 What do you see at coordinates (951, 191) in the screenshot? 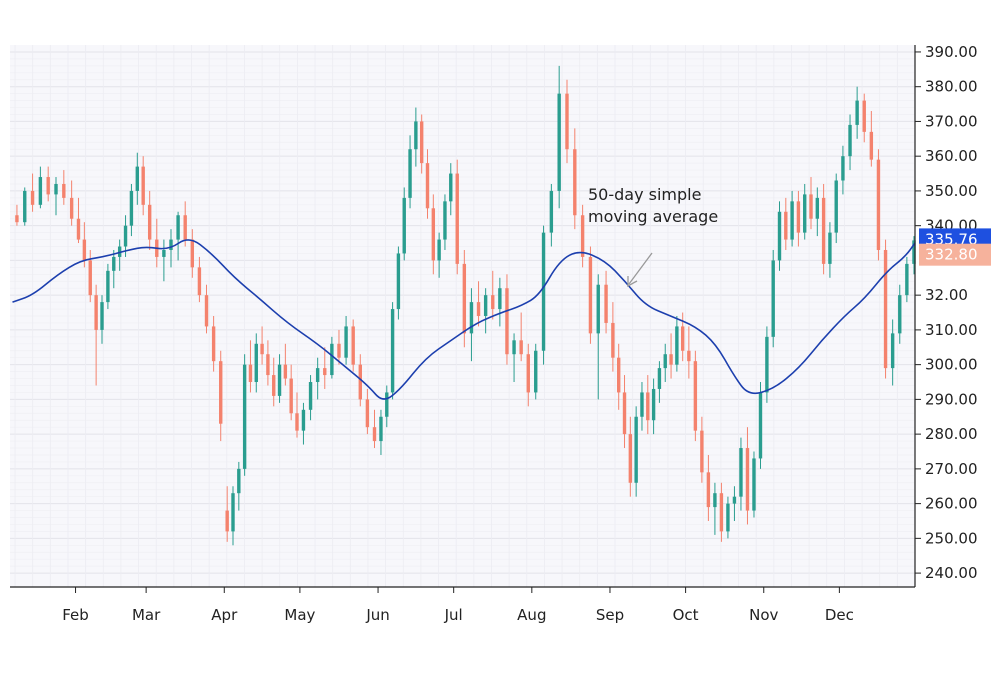
I see `y-tick-label: 350.00` at bounding box center [951, 191].